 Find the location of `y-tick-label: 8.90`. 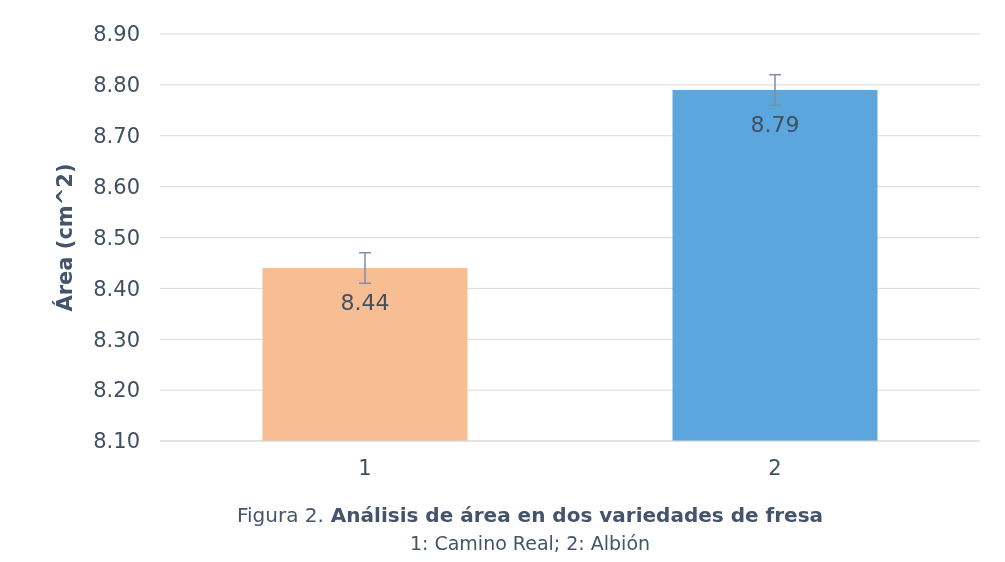

y-tick-label: 8.90 is located at coordinates (116, 34).